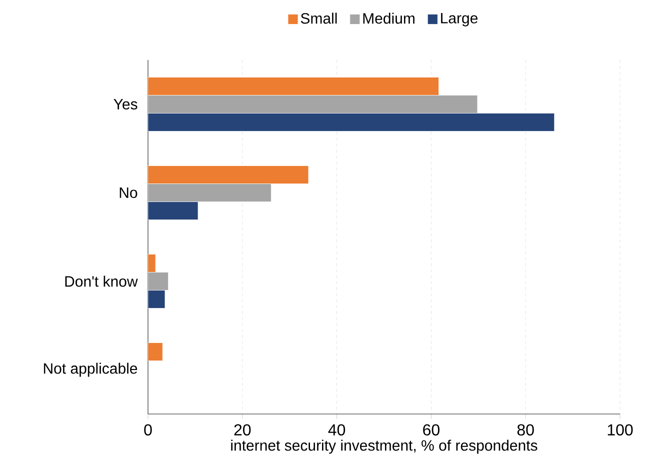 Image resolution: width=650 pixels, height=468 pixels. Describe the element at coordinates (431, 430) in the screenshot. I see `x-tick-label: 60` at that location.